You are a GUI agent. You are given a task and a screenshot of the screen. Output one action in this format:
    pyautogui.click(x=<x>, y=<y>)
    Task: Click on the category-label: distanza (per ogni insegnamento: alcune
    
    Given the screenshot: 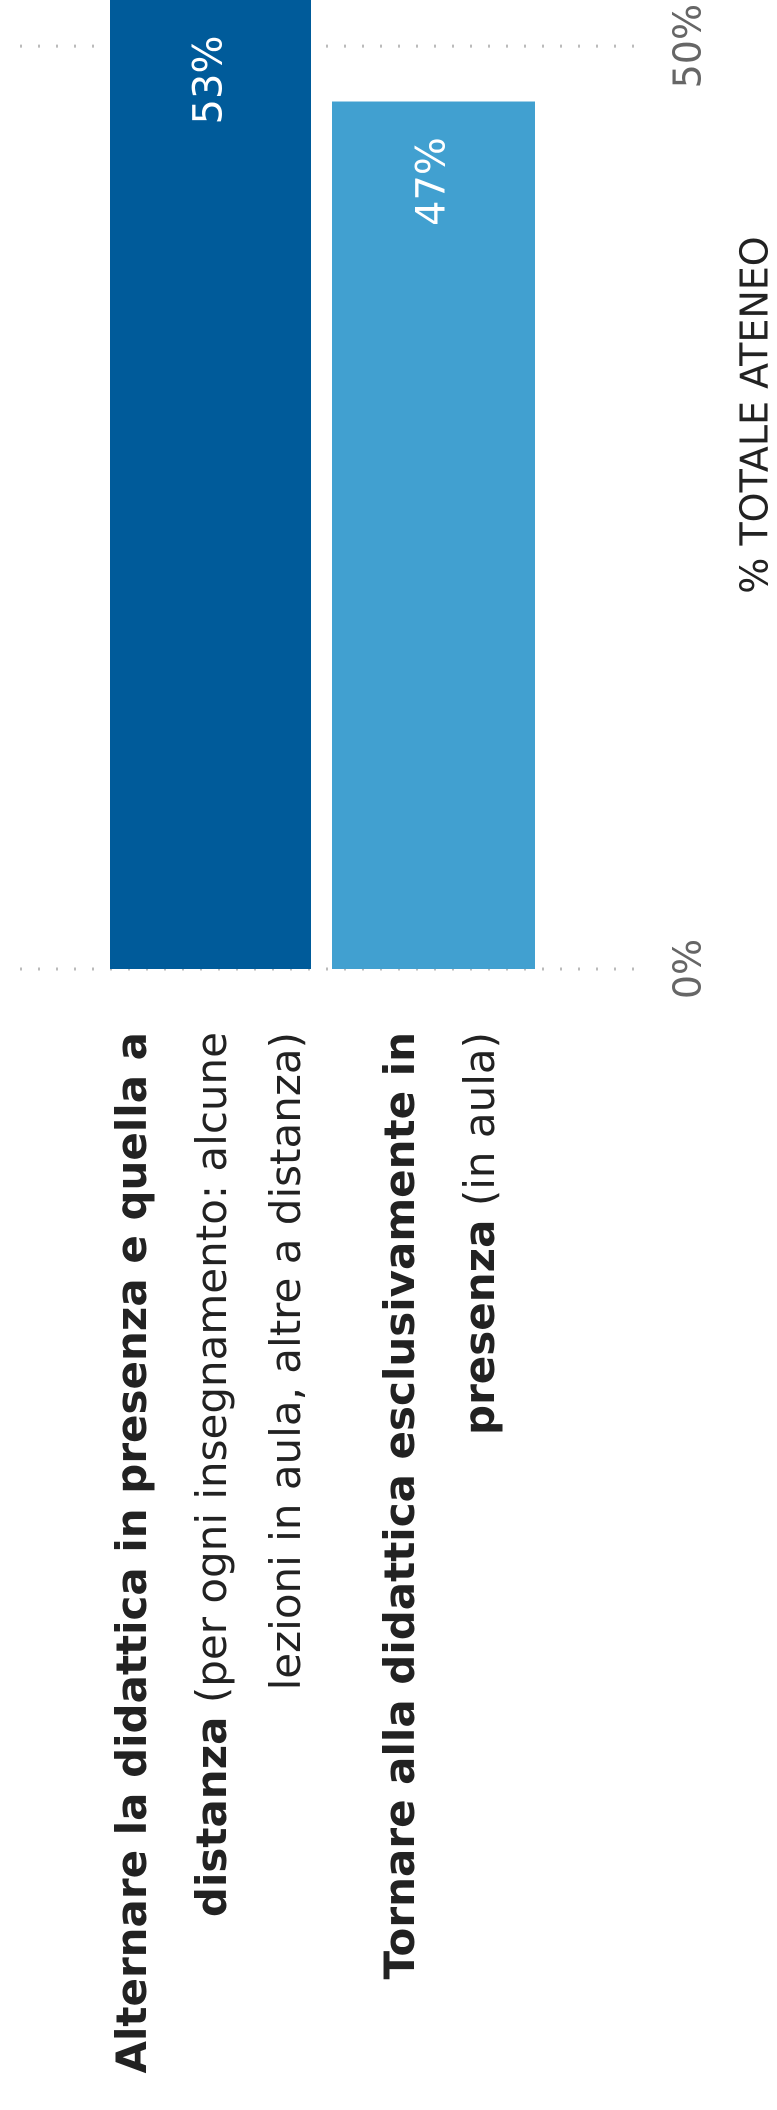 What is the action you would take?
    pyautogui.click(x=211, y=1474)
    